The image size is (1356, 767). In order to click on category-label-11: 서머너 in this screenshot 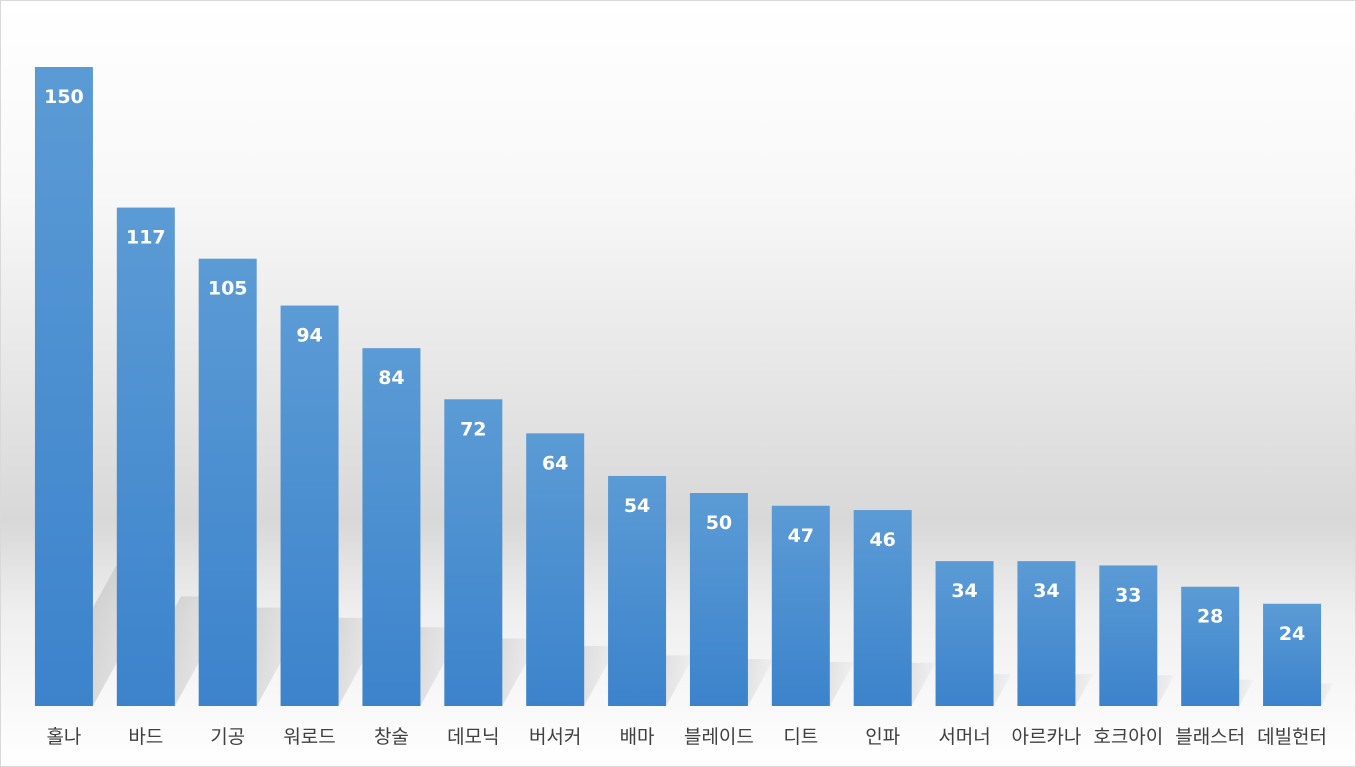, I will do `click(964, 737)`.